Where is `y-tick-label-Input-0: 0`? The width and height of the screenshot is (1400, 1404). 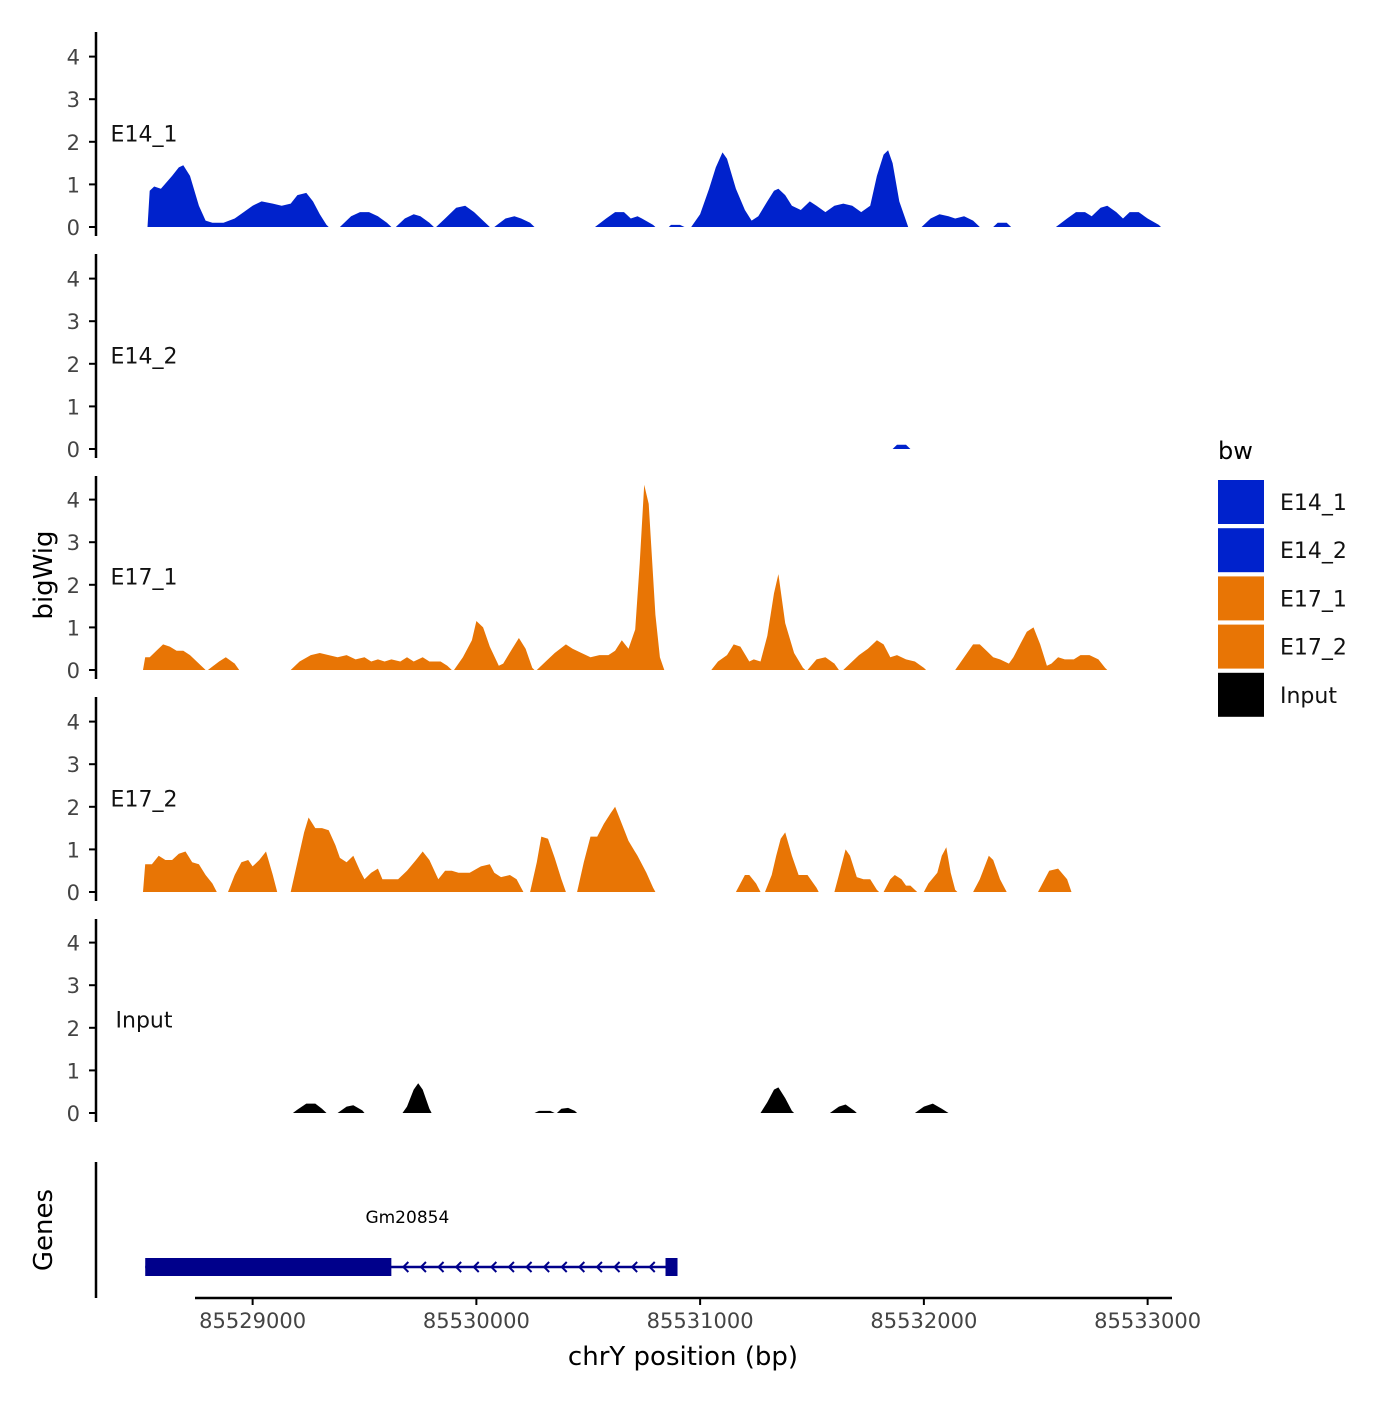
y-tick-label-Input-0: 0 is located at coordinates (73, 1114).